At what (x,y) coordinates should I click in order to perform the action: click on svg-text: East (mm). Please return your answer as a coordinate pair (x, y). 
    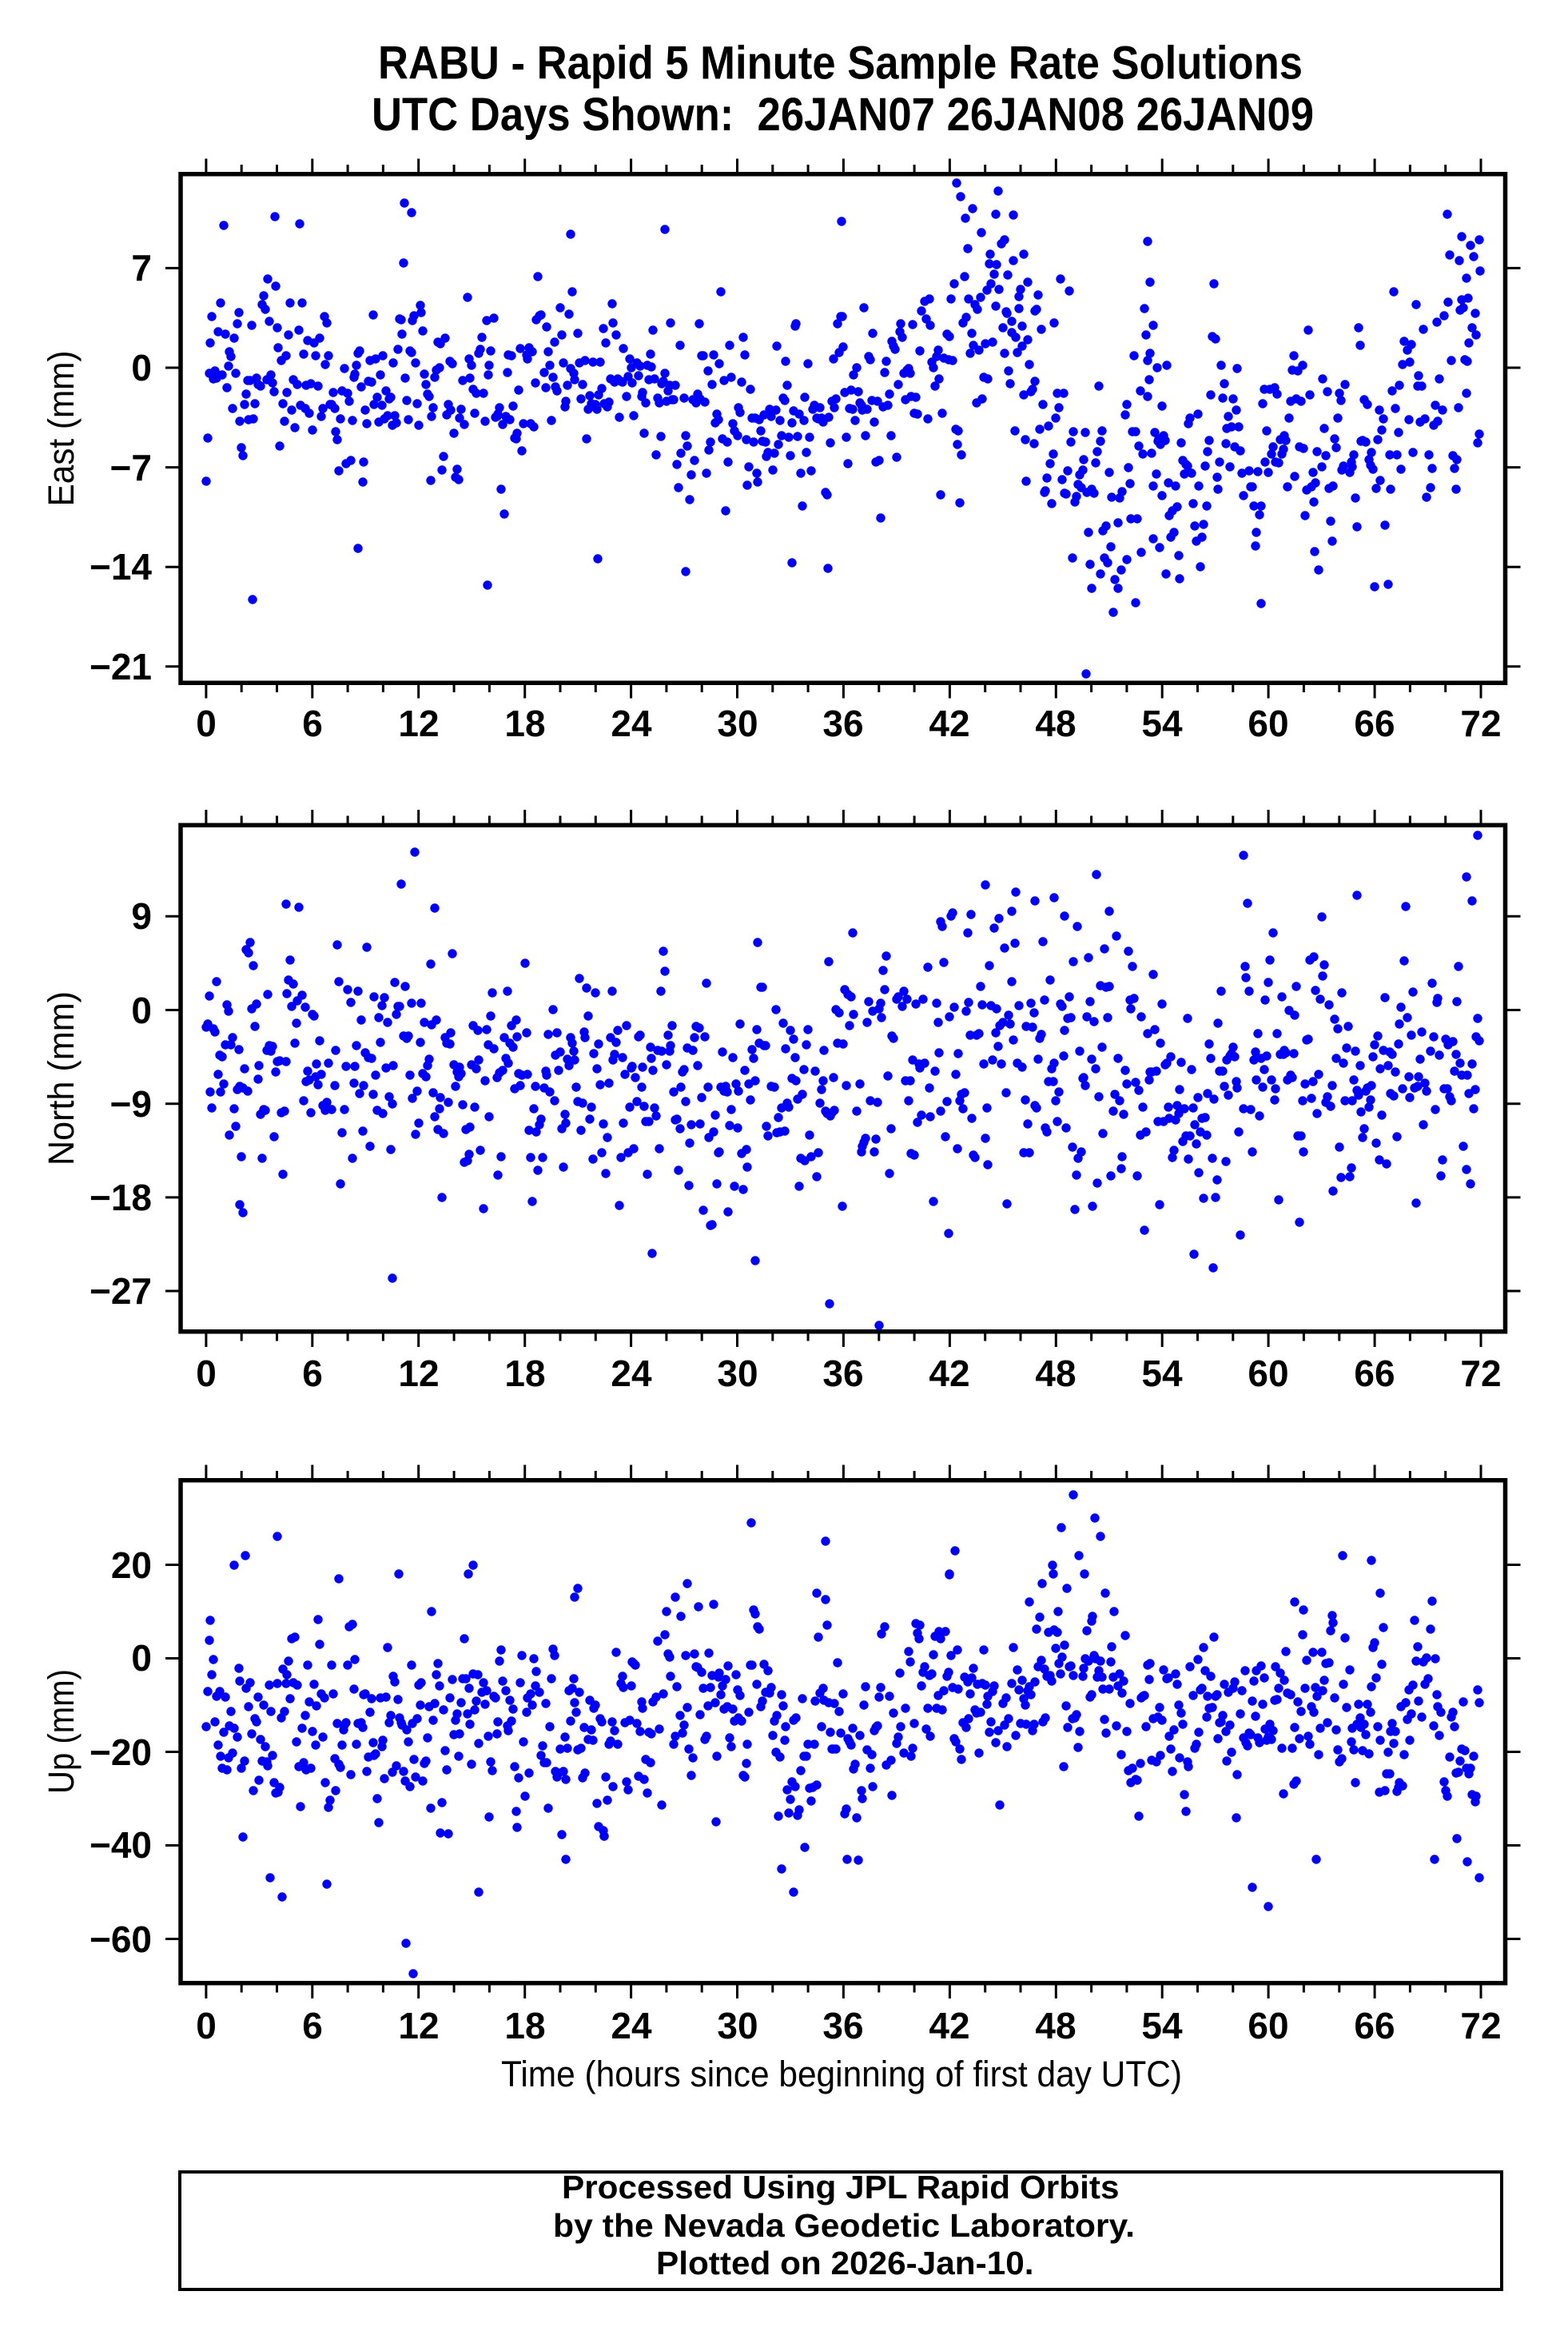
    Looking at the image, I should click on (61, 429).